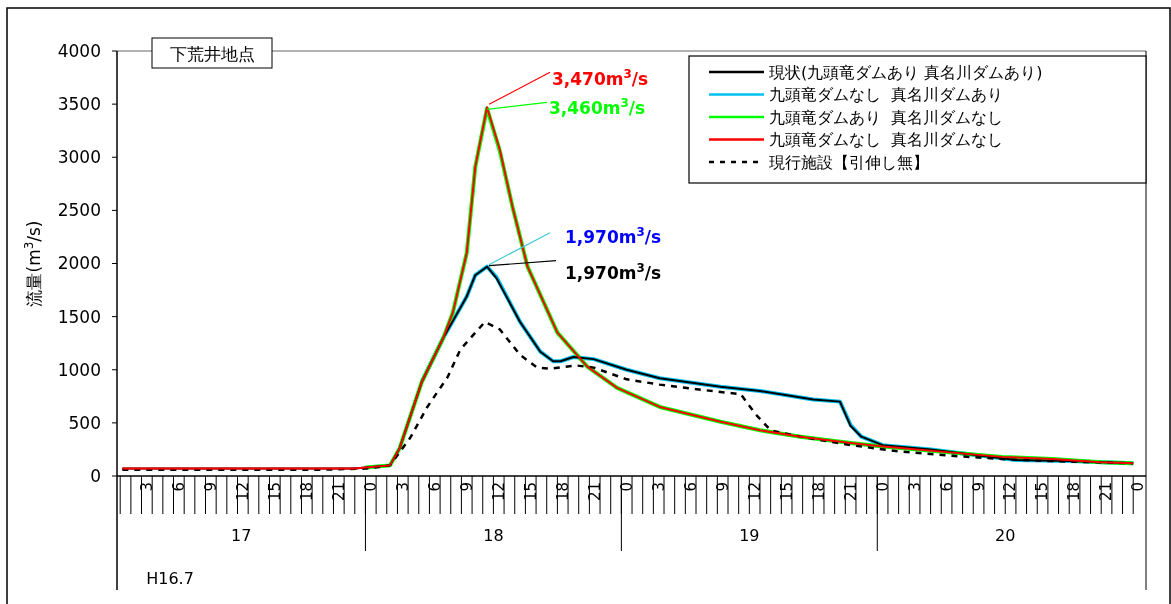 This screenshot has width=1171, height=604. I want to click on legend-label: 九頭竜ダムあり 真名川ダムなし, so click(886, 117).